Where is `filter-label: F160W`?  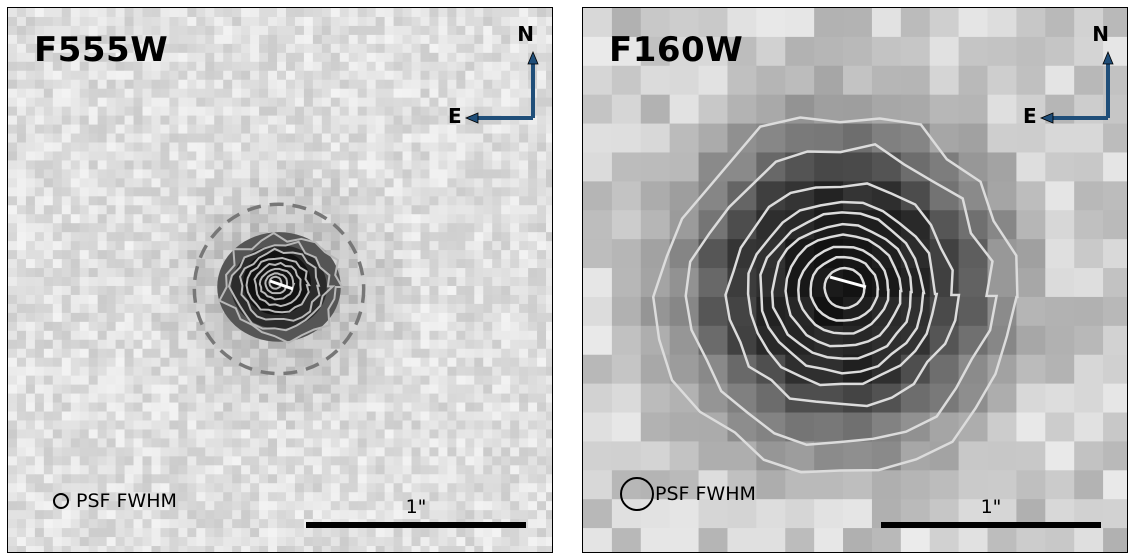 filter-label: F160W is located at coordinates (676, 50).